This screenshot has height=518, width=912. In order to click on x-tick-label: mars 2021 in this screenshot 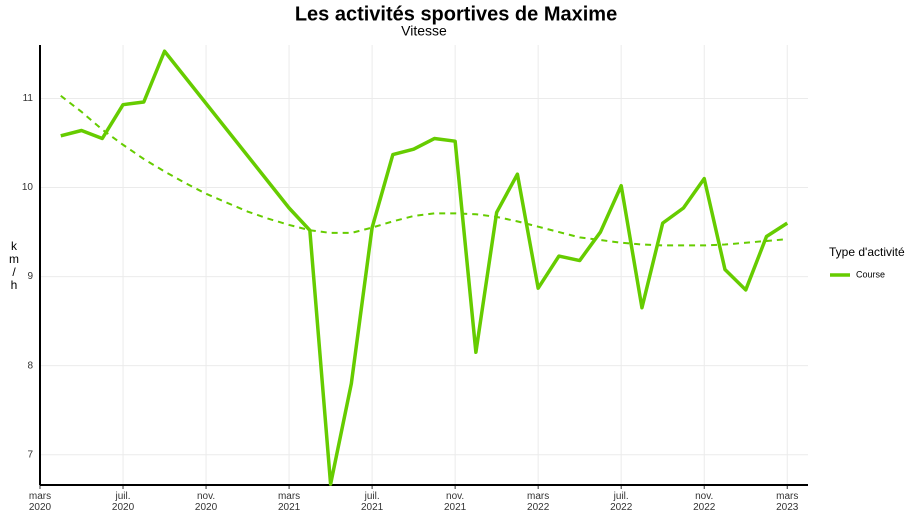, I will do `click(289, 502)`.